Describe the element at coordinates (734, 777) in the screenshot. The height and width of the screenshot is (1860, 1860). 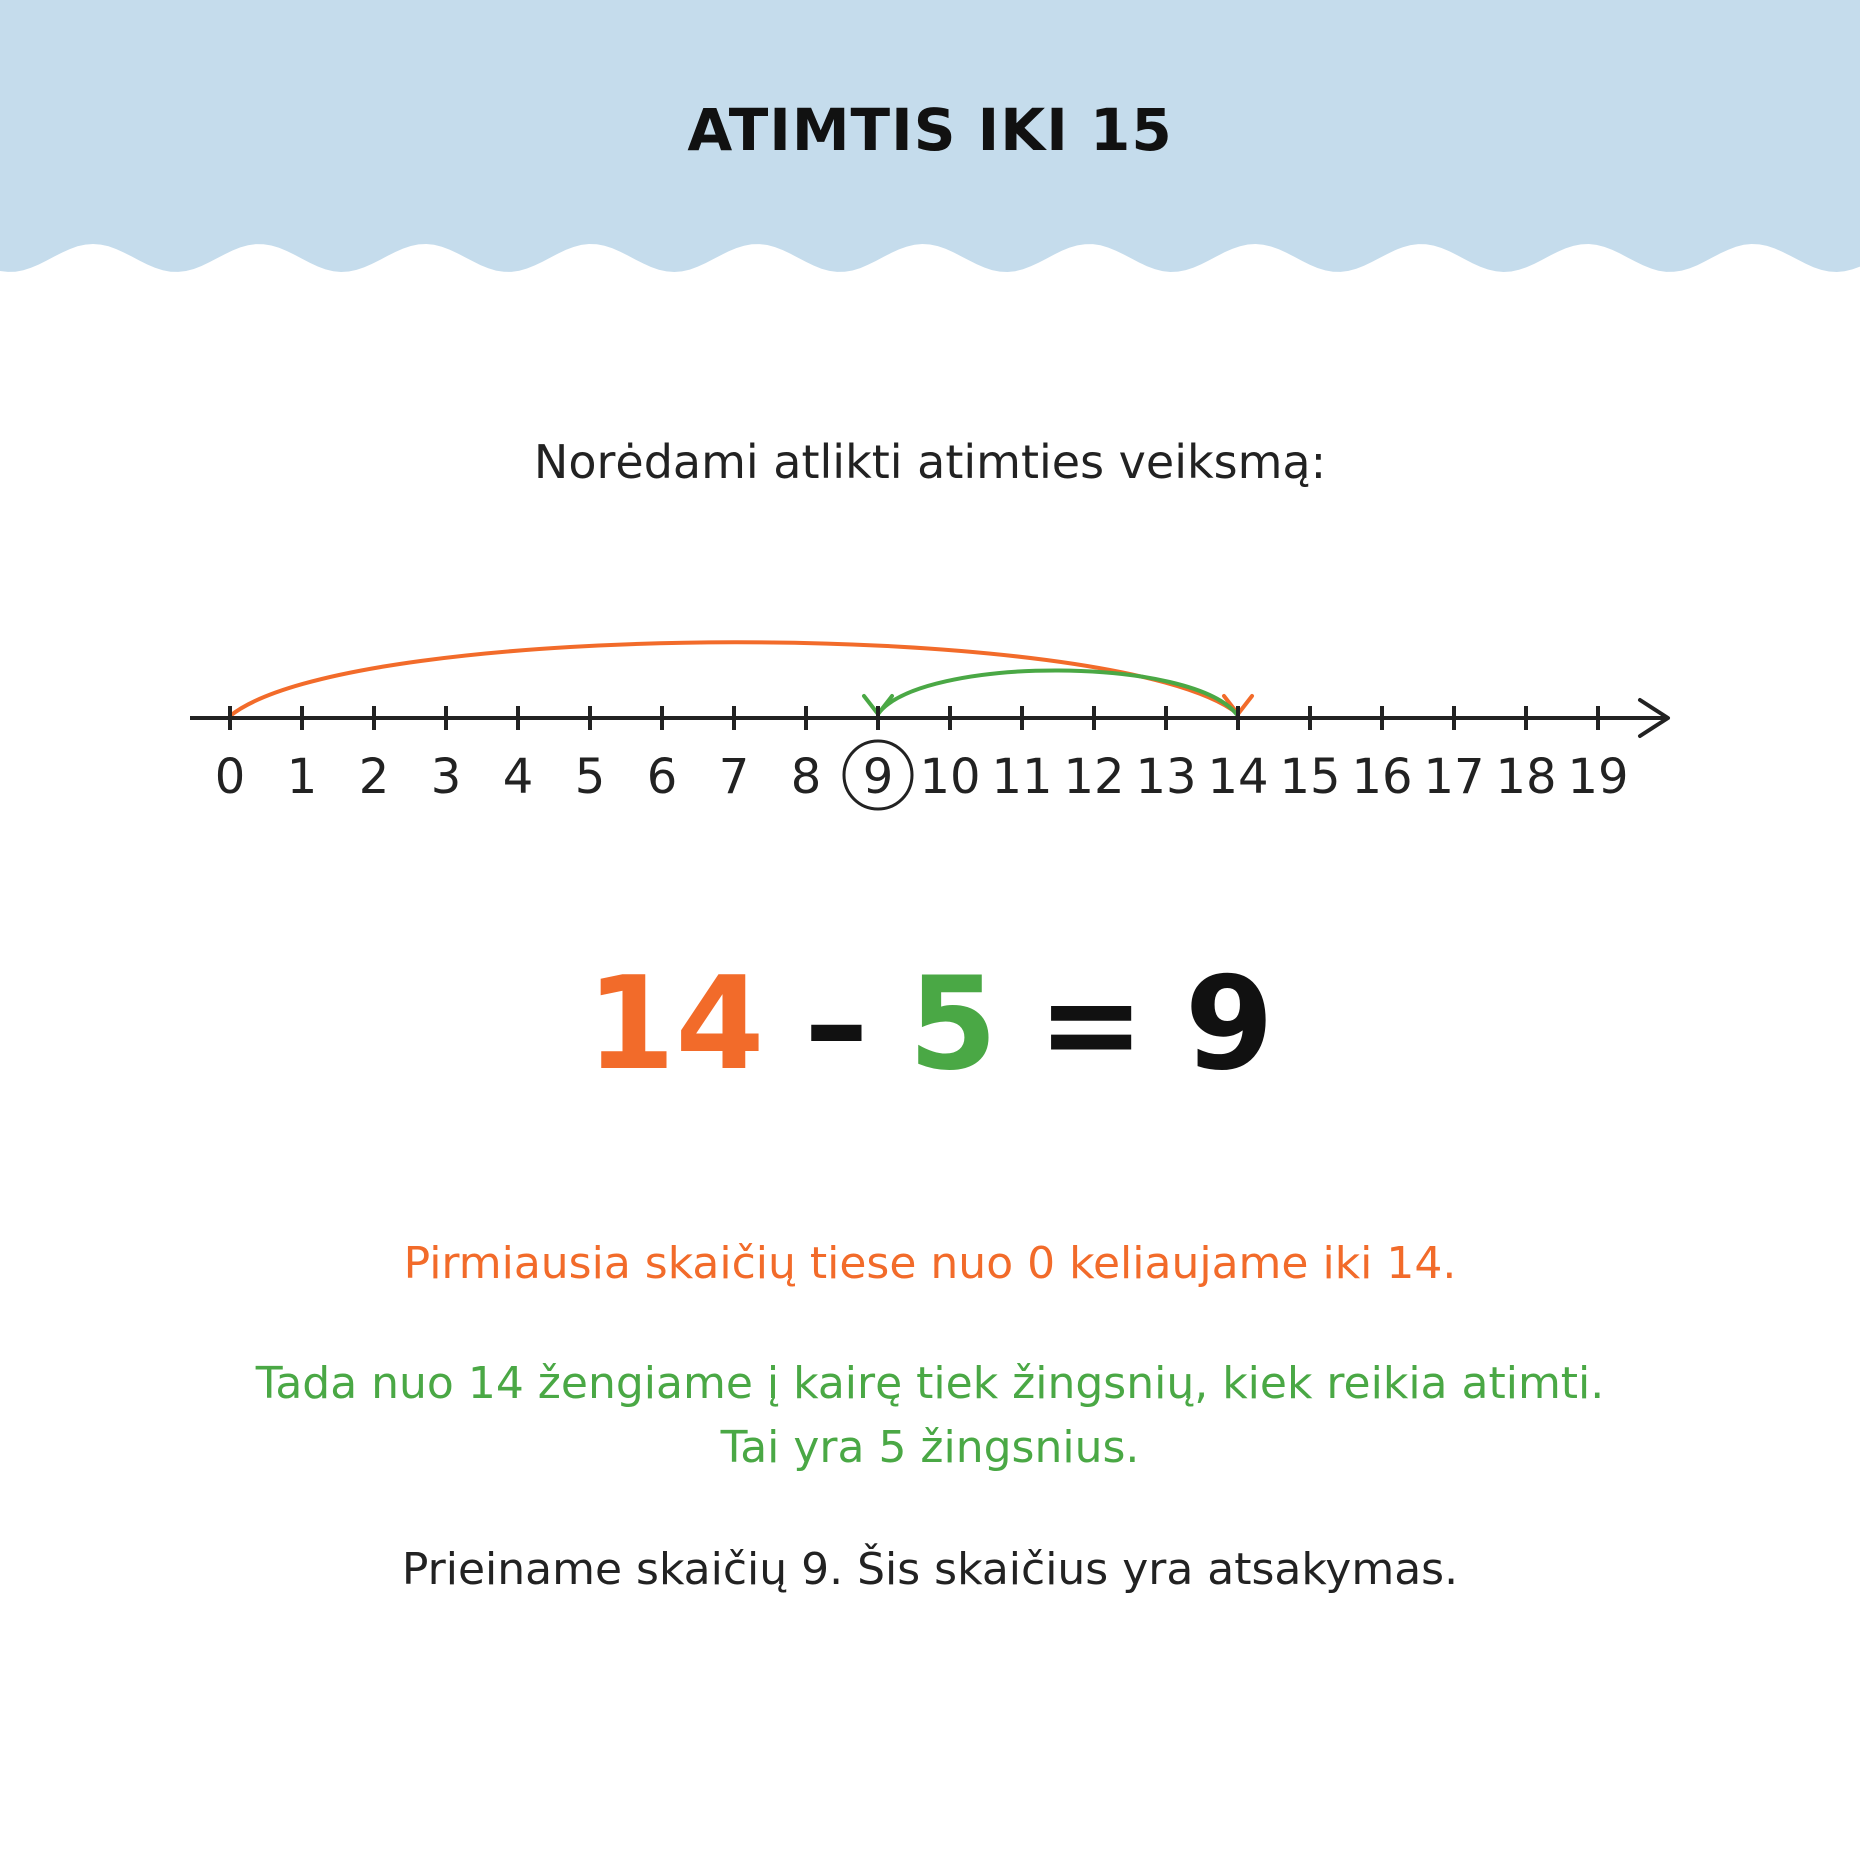
I see `tick-label-7: 7` at that location.